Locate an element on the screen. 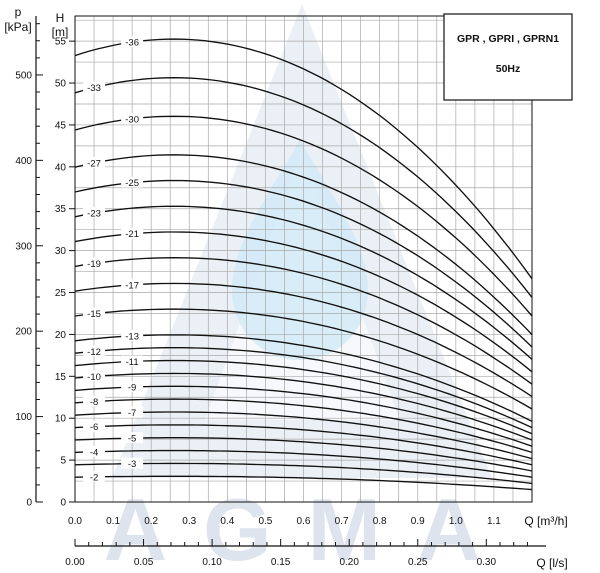 The width and height of the screenshot is (600, 573). curve-label: -9 is located at coordinates (132, 388).